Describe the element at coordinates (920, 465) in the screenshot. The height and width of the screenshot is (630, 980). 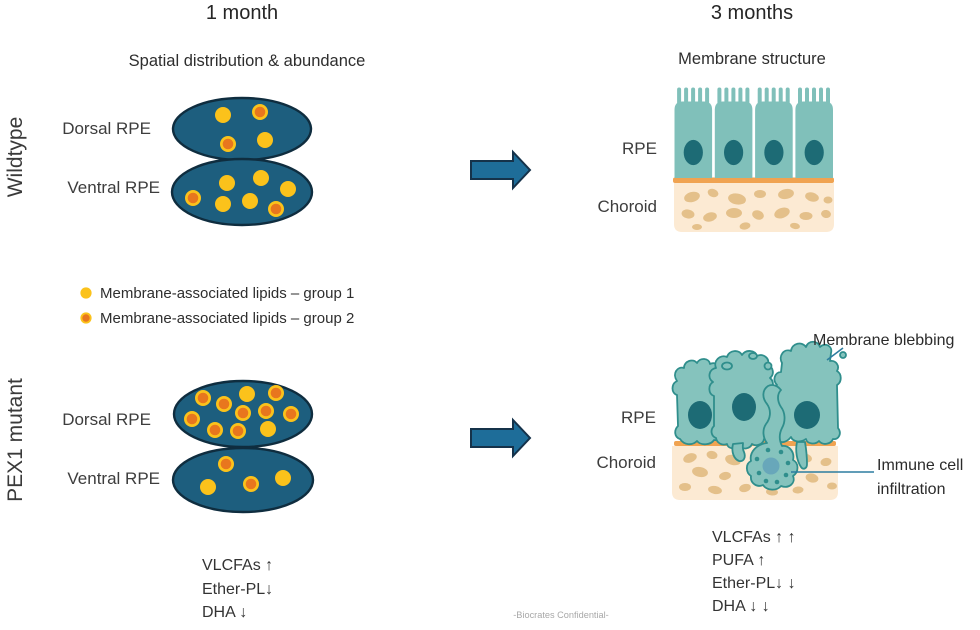
I see `annotation-immune-cell-line1: Immune cell` at that location.